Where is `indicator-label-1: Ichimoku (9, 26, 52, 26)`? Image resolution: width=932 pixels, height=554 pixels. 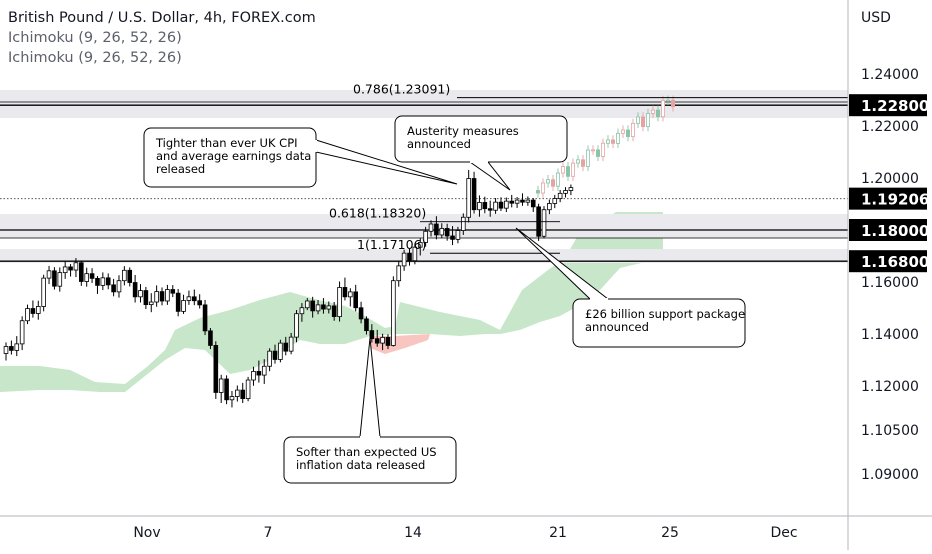
indicator-label-1: Ichimoku (9, 26, 52, 26) is located at coordinates (95, 38).